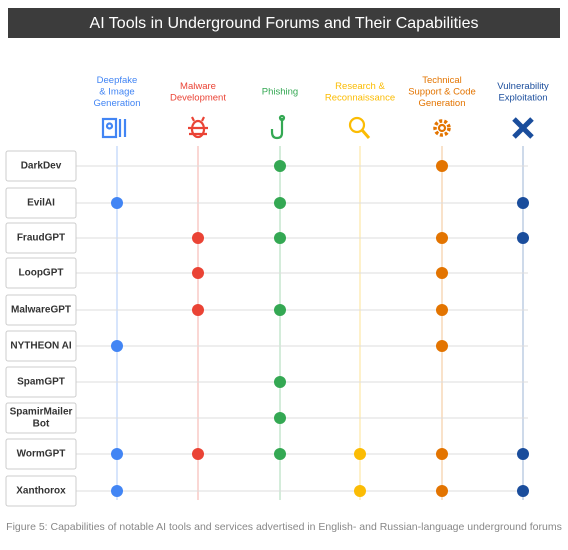 This screenshot has height=550, width=568. I want to click on column-label: & Image, so click(116, 92).